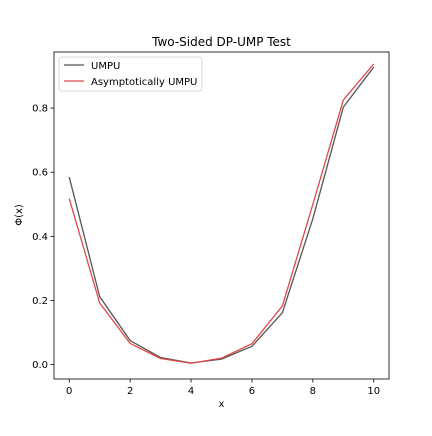 This screenshot has height=436, width=432. I want to click on x-tick-label: 6, so click(252, 391).